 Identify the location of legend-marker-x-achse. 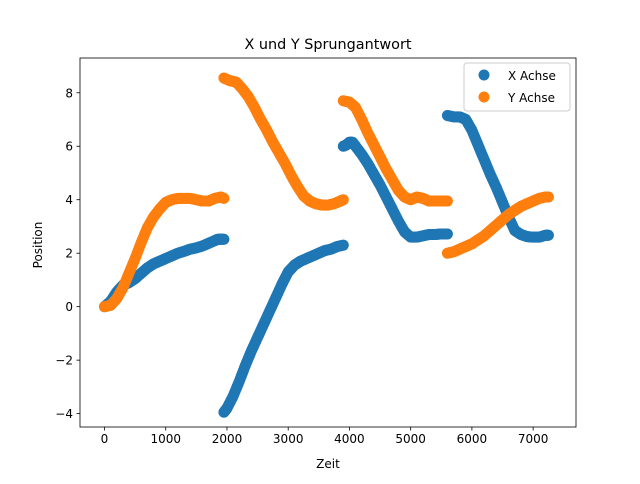
(484, 75).